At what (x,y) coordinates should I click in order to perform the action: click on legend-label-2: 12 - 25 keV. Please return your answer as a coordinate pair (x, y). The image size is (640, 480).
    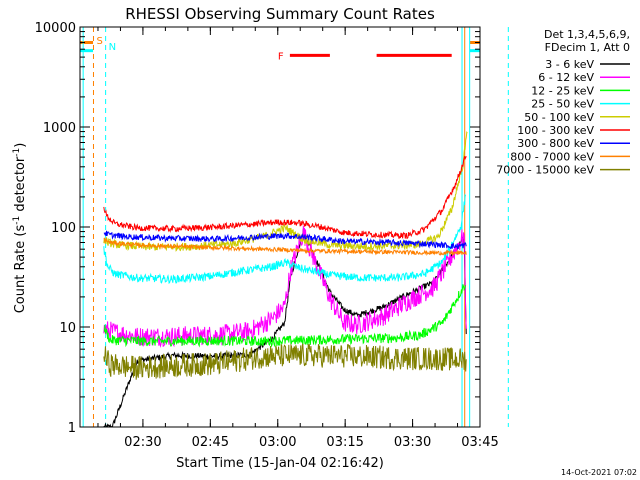
    Looking at the image, I should click on (562, 90).